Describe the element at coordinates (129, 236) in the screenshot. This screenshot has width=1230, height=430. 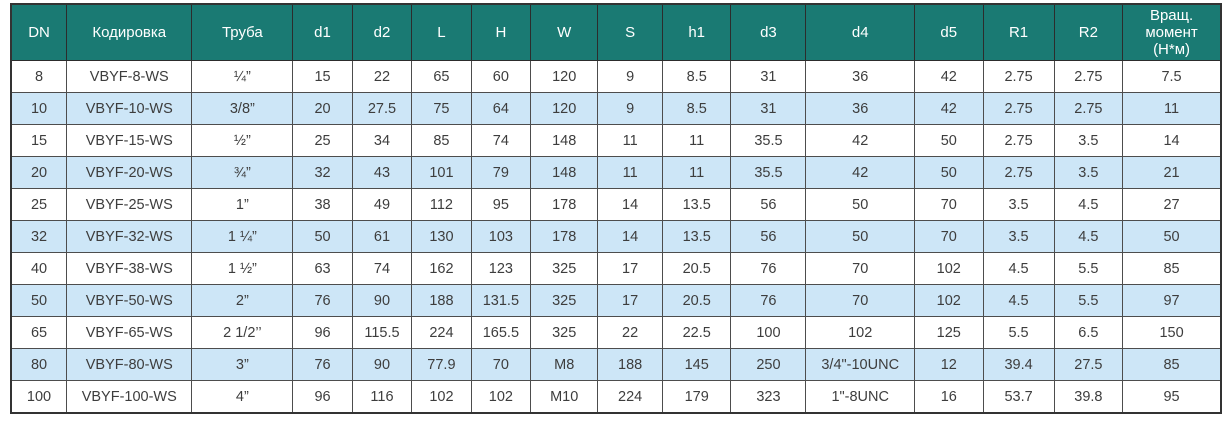
I see `cell-kodirovka: VBYF-32-WS` at that location.